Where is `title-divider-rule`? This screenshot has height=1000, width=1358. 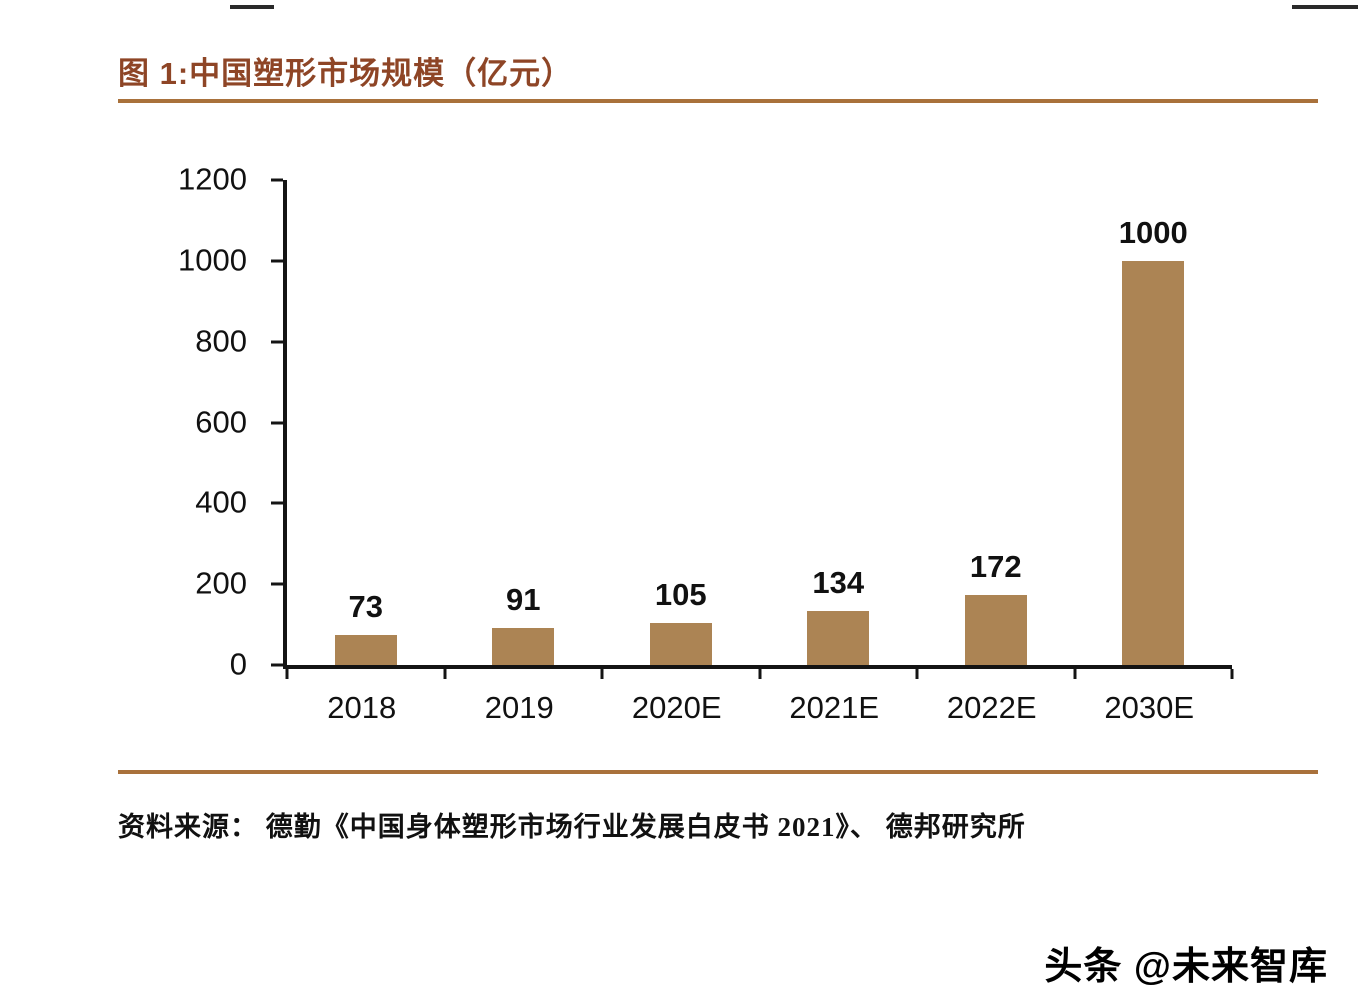
title-divider-rule is located at coordinates (718, 101).